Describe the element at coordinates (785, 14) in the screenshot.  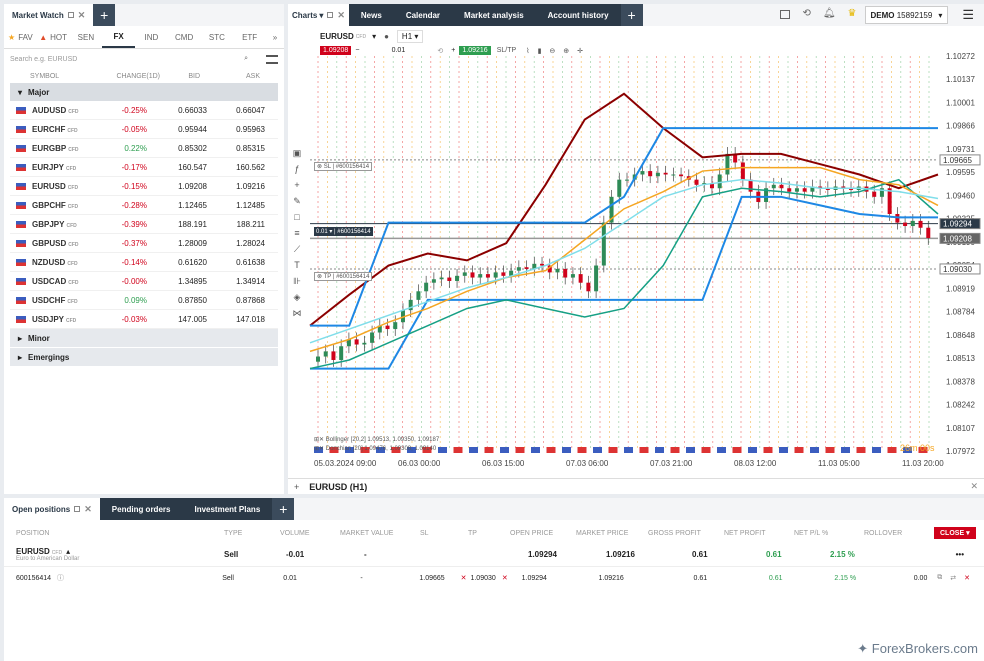
I see `layout-icon` at that location.